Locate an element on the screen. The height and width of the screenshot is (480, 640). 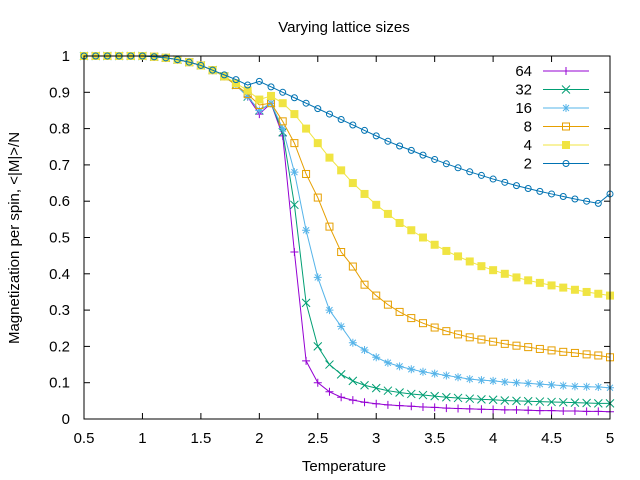
chart-title: Varying lattice sizes is located at coordinates (343, 27).